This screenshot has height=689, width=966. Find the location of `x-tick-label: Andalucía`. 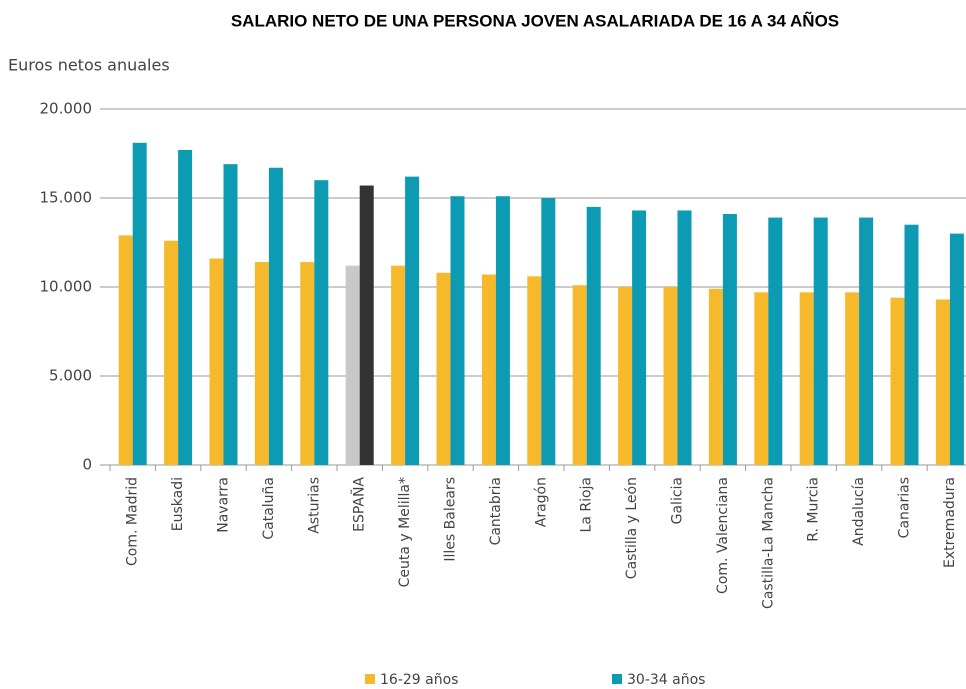

x-tick-label: Andalucía is located at coordinates (859, 511).